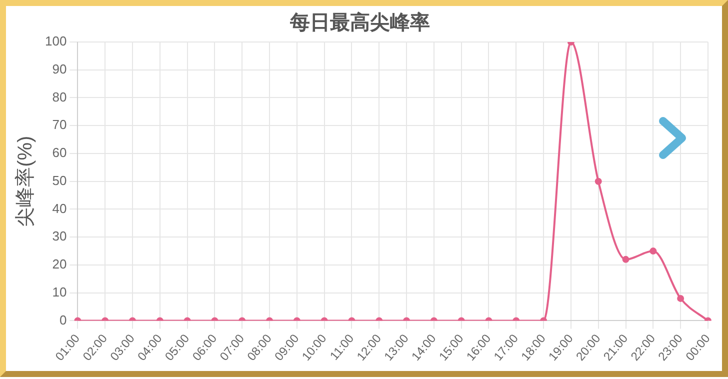  Describe the element at coordinates (25, 181) in the screenshot. I see `y-axis-title: 尖峰率(%)` at that location.